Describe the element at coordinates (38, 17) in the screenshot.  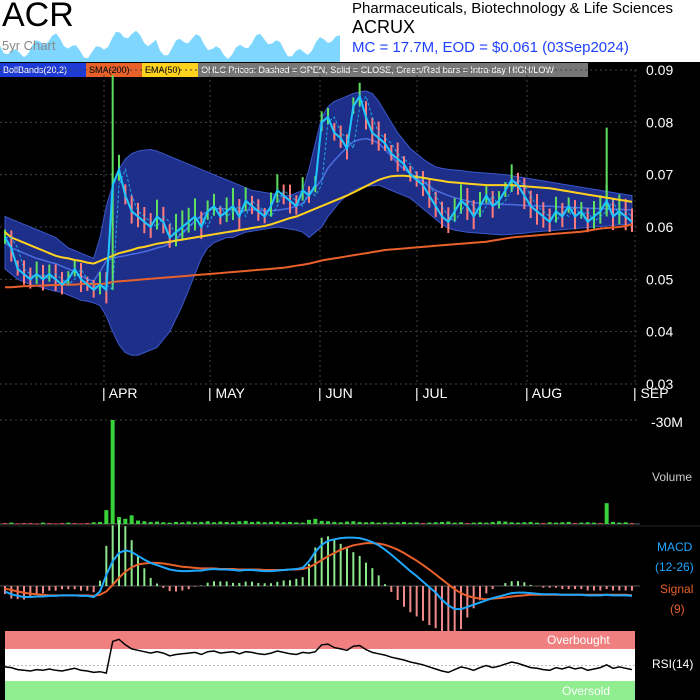
I see `ticker-symbol: ACR` at that location.